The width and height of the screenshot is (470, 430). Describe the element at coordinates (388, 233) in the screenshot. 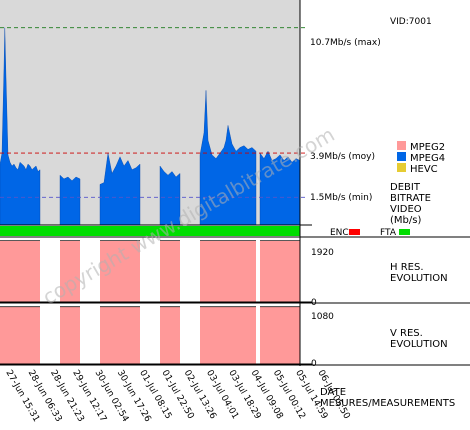

I see `fta-label: FTA` at that location.